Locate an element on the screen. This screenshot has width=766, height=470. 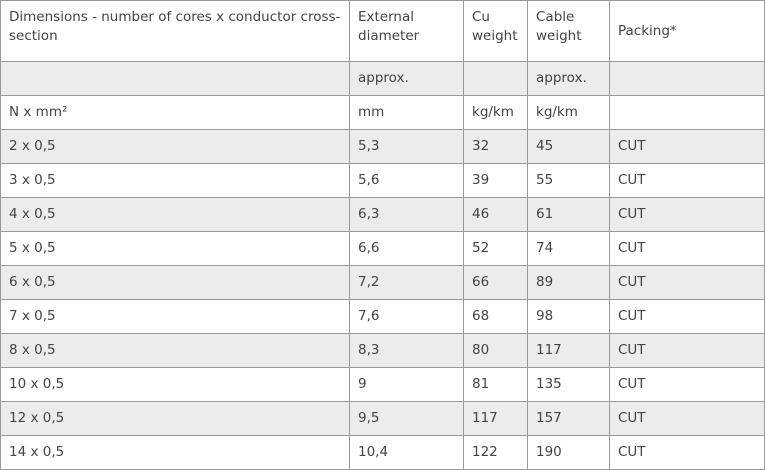
cell-external-diameter: 6,3 is located at coordinates (406, 214).